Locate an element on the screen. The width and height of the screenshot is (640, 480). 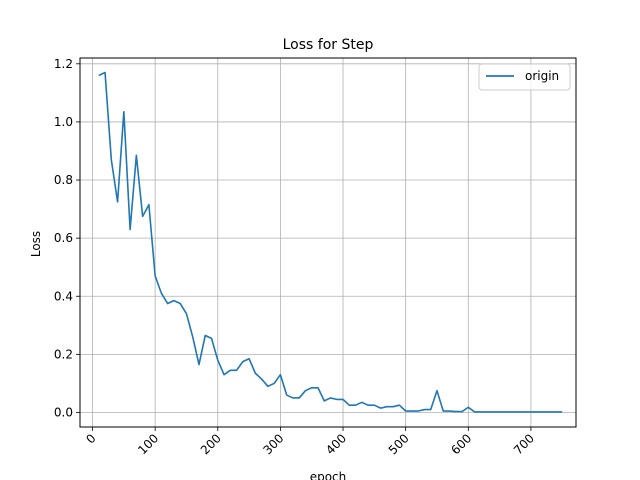
chart-title: Loss for Step is located at coordinates (328, 45).